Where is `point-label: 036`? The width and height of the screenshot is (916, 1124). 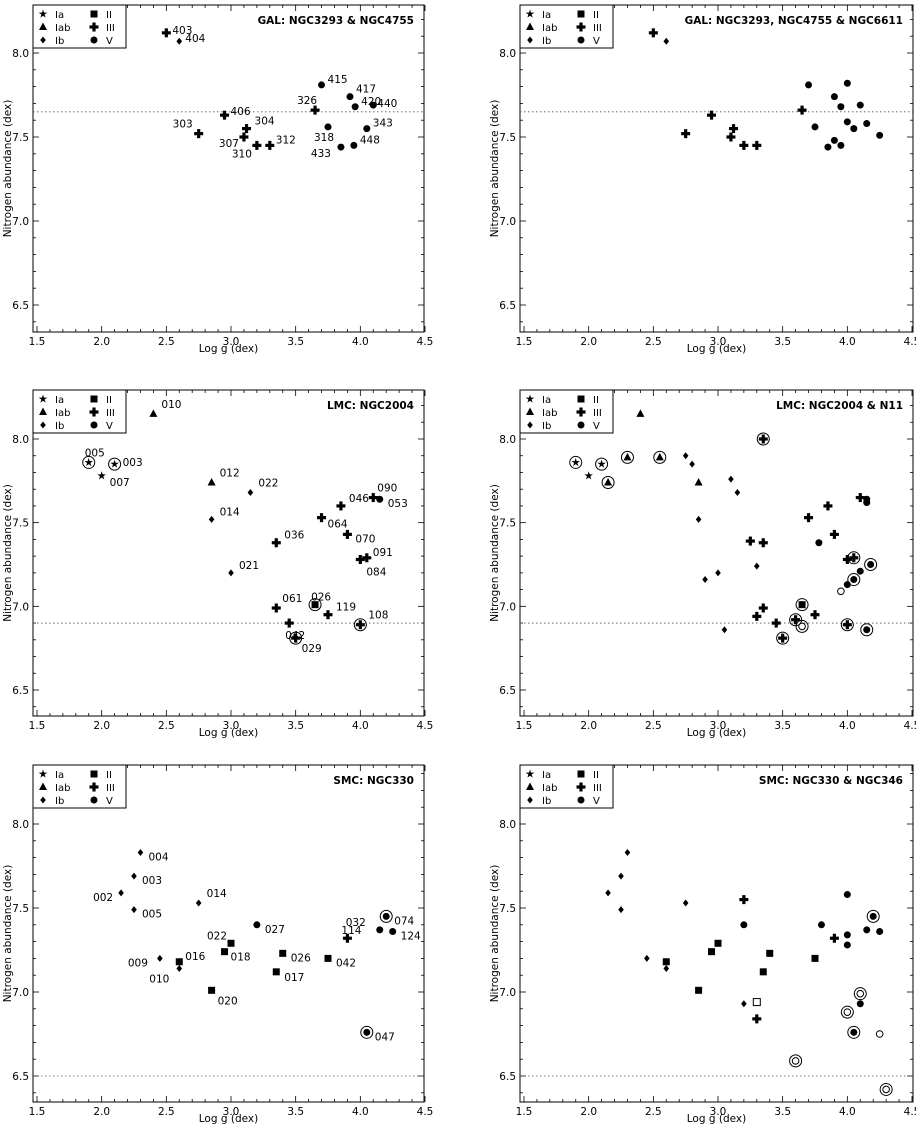 point-label: 036 is located at coordinates (294, 536).